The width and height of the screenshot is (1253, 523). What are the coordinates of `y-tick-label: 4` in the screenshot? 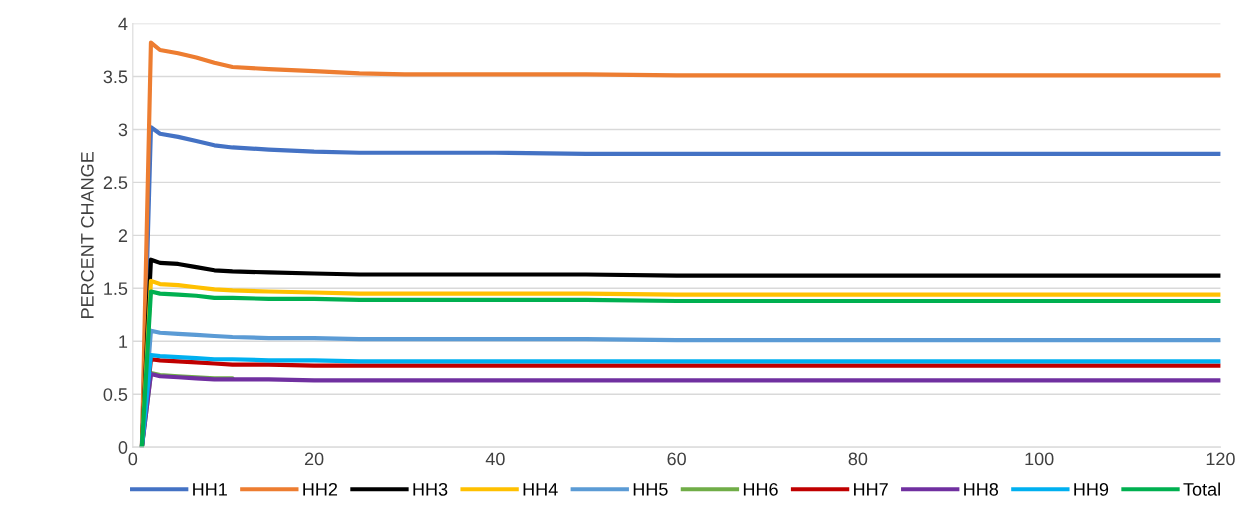 It's located at (123, 24).